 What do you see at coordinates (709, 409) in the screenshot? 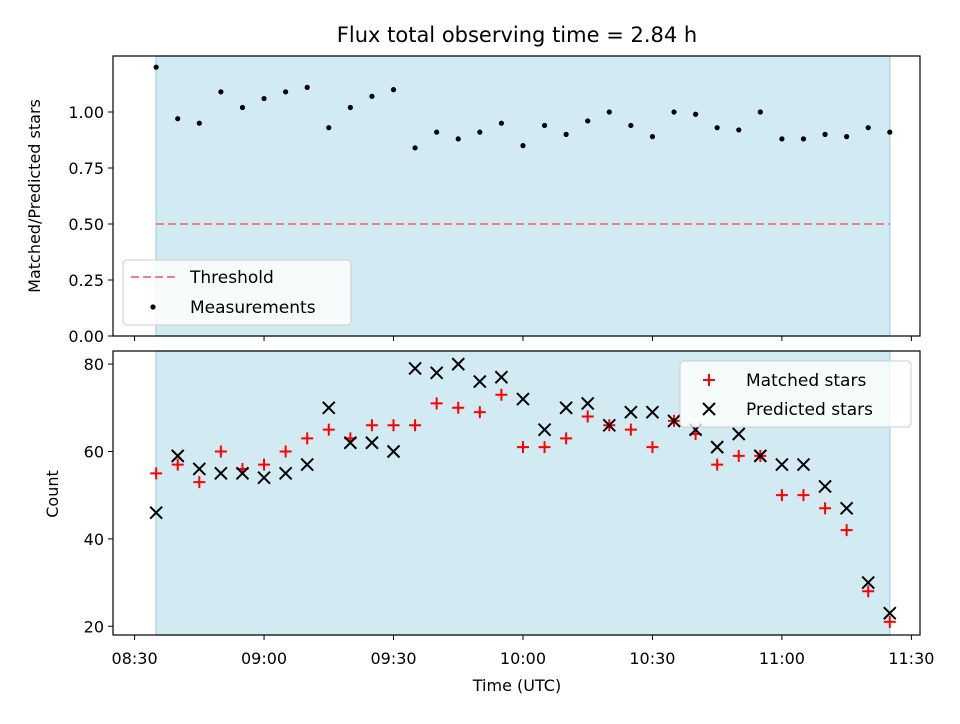
I see `legend-predicted-swatch` at bounding box center [709, 409].